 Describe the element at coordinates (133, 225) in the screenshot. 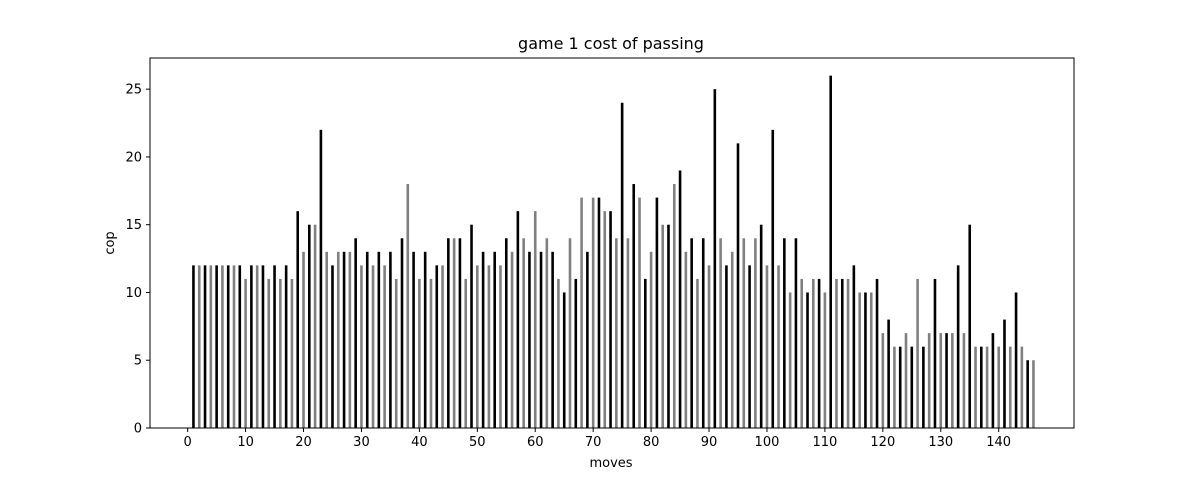

I see `y-tick-label: 15` at that location.